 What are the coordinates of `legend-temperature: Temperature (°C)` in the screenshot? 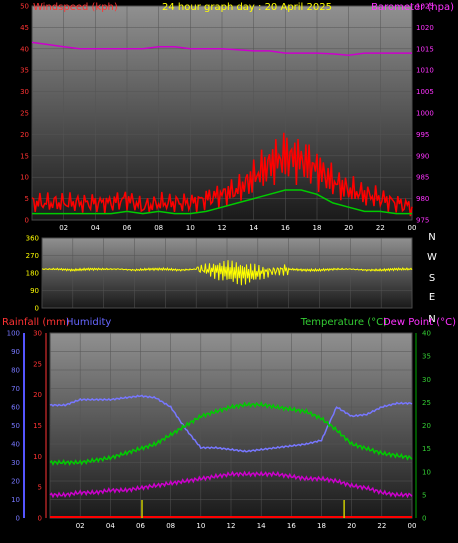 It's located at (343, 322).